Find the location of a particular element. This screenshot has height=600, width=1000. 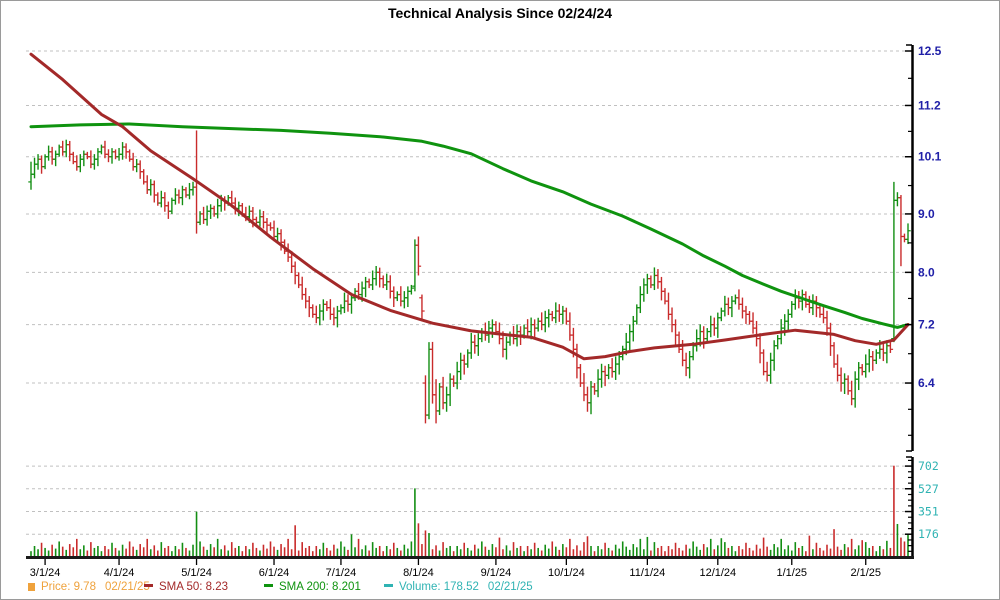

chart-title: Technical Analysis Since 02/24/24 is located at coordinates (500, 13).